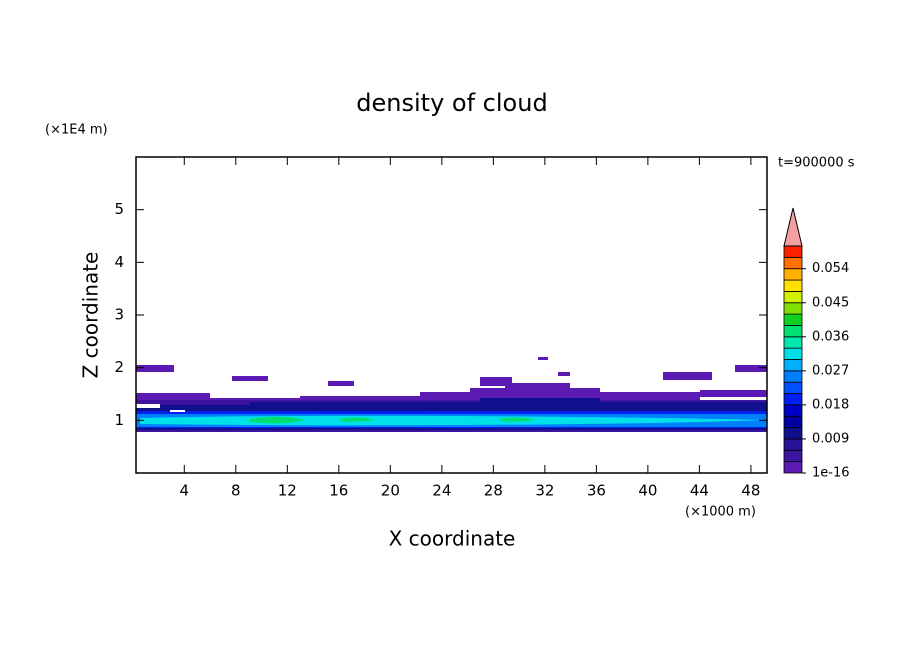 The height and width of the screenshot is (654, 904). What do you see at coordinates (91, 315) in the screenshot?
I see `y-axis-label: Z coordinate` at bounding box center [91, 315].